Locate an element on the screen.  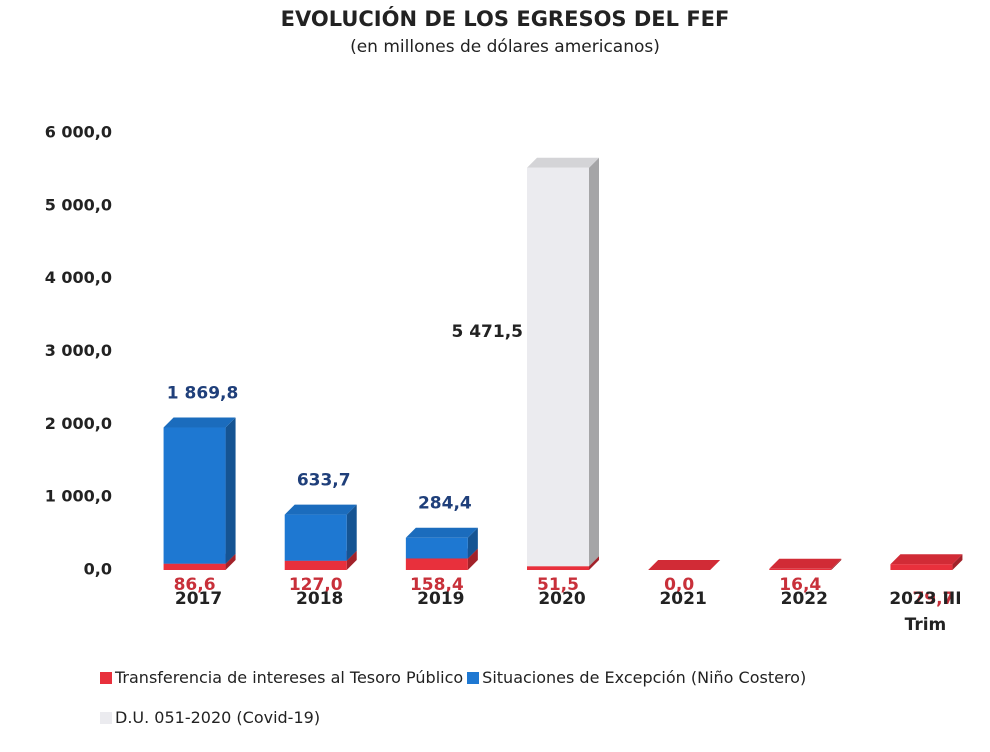
value-label: 633,7 is located at coordinates (324, 481).